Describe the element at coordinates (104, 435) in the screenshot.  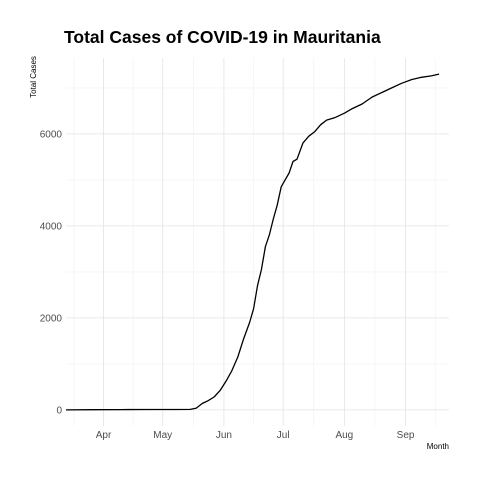
I see `x-tick-label: Apr` at that location.